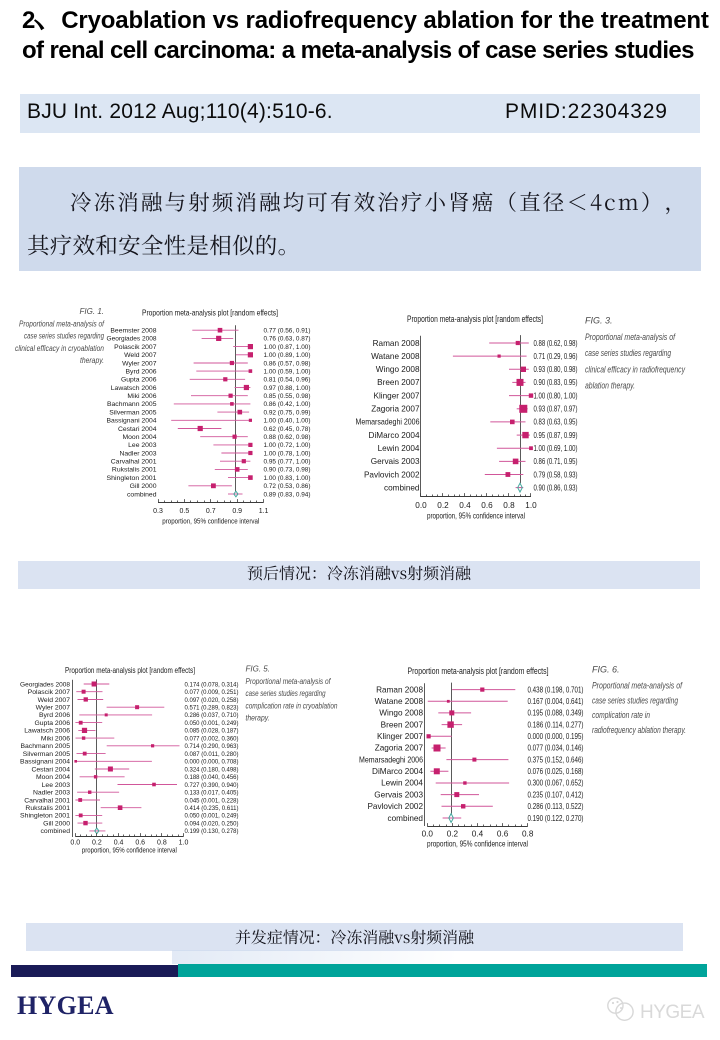 The image size is (720, 1040). I want to click on svg-text: 1.00 (0.72, 1.00), so click(287, 445).